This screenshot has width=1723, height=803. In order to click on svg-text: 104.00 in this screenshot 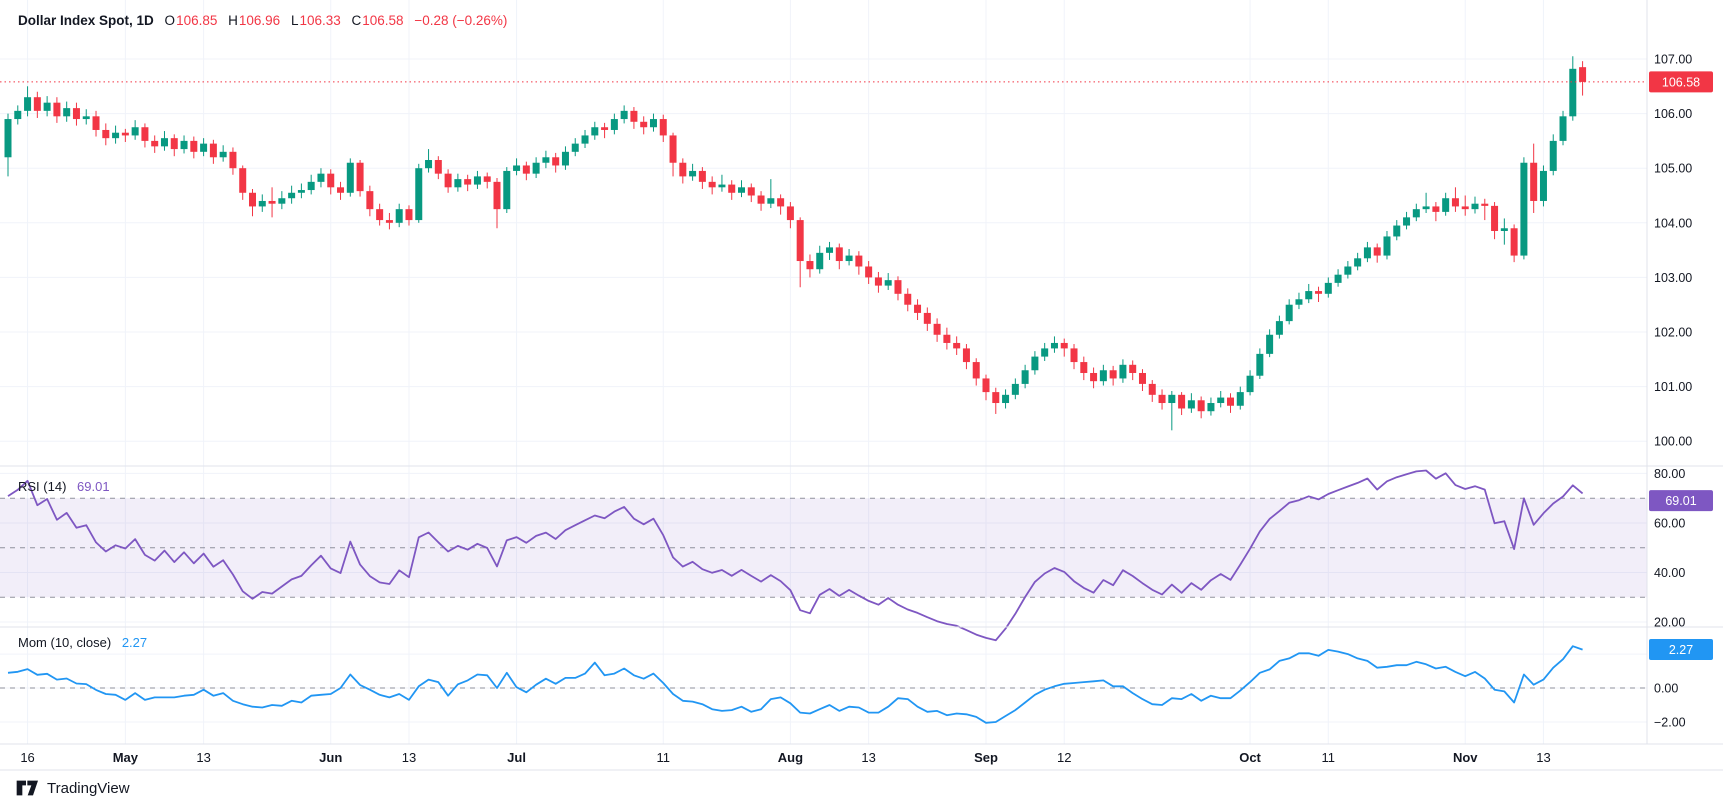, I will do `click(1673, 223)`.